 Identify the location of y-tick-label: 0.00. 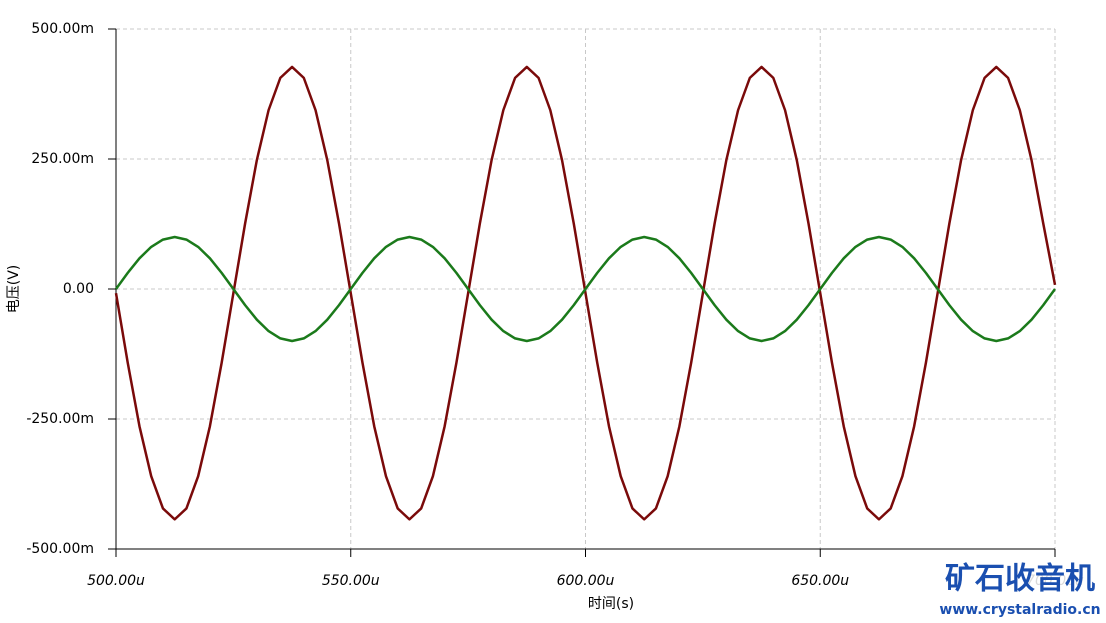
(78, 289).